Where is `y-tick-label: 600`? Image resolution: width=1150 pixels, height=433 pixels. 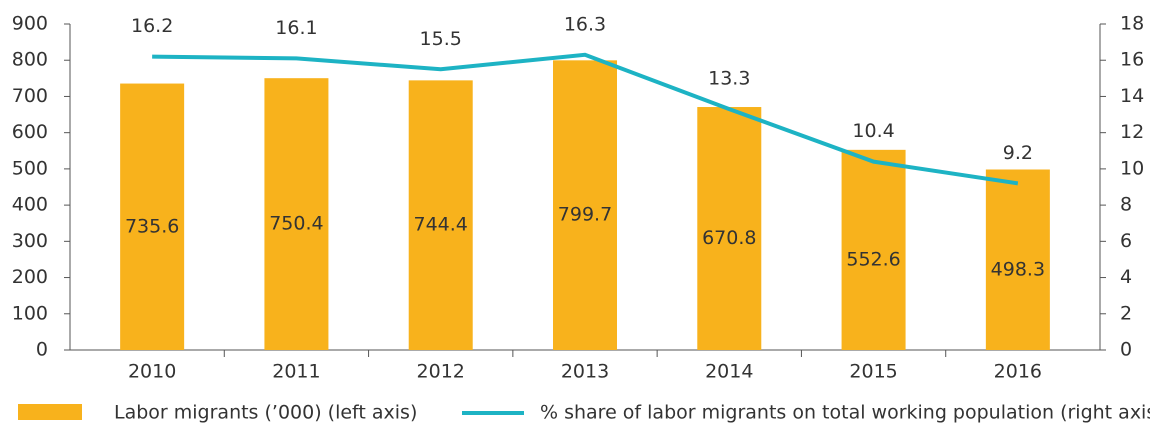
y-tick-label: 600 is located at coordinates (30, 132).